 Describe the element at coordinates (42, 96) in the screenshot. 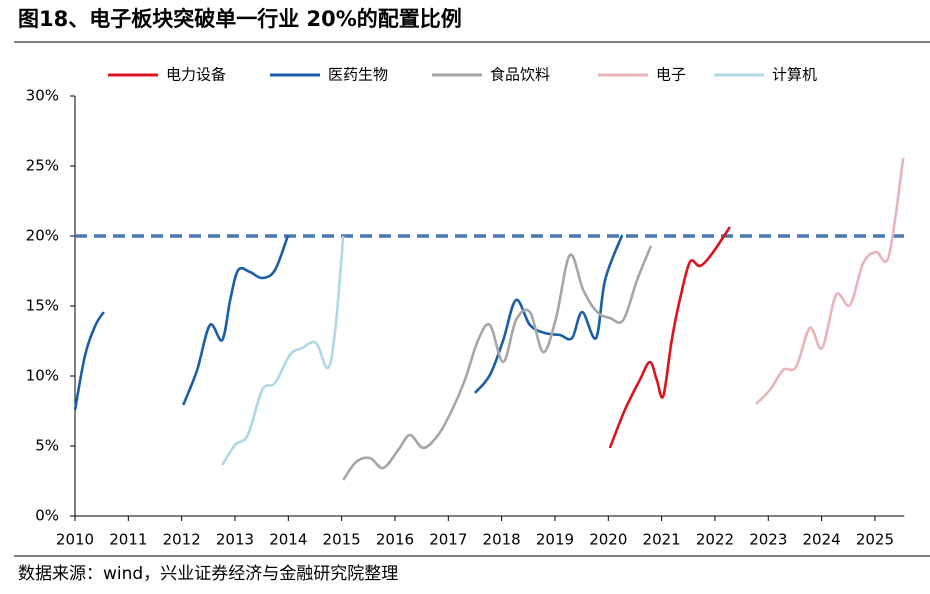

I see `y-tick-label: 30%` at that location.